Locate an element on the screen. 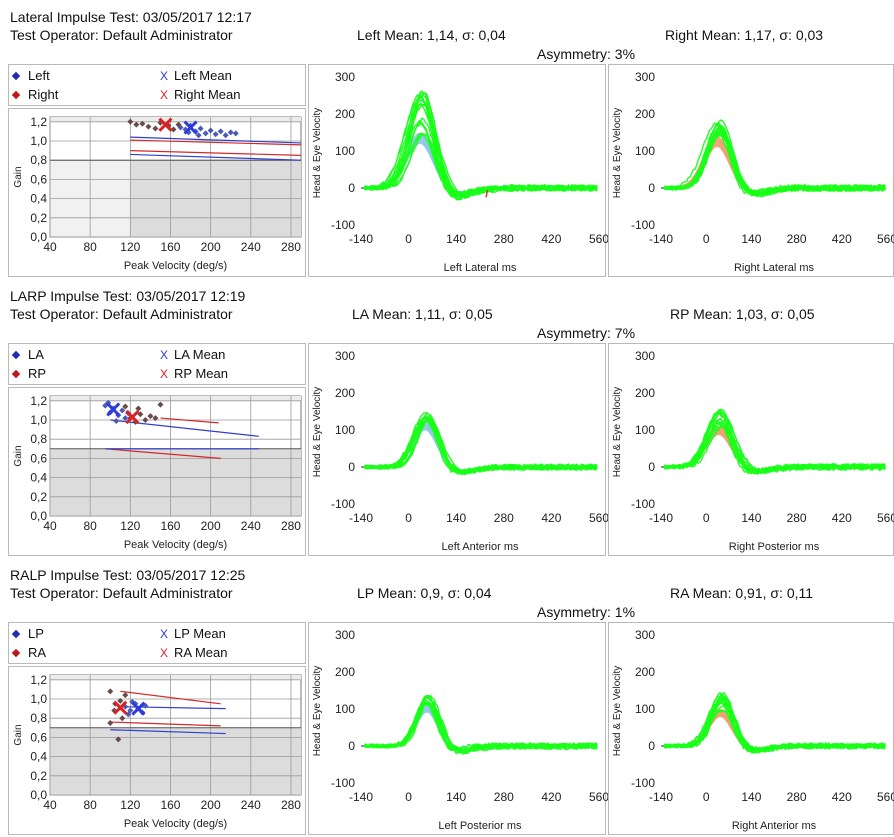 The height and width of the screenshot is (837, 894). legend-left: Left is located at coordinates (30, 75).